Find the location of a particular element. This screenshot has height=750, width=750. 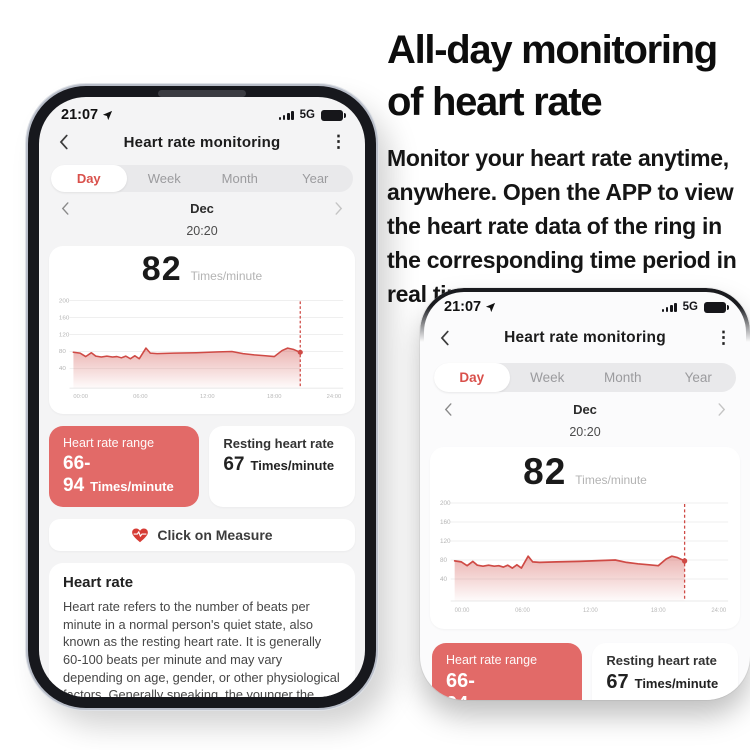

headline-line1: All-day monitoring is located at coordinates (552, 50).